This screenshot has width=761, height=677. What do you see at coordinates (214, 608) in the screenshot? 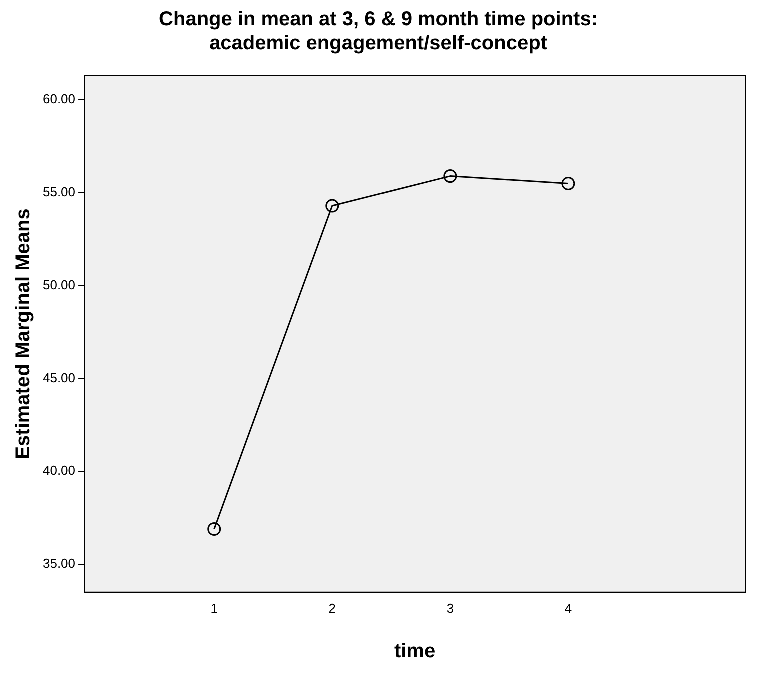
I see `x-tick-label: 1` at bounding box center [214, 608].